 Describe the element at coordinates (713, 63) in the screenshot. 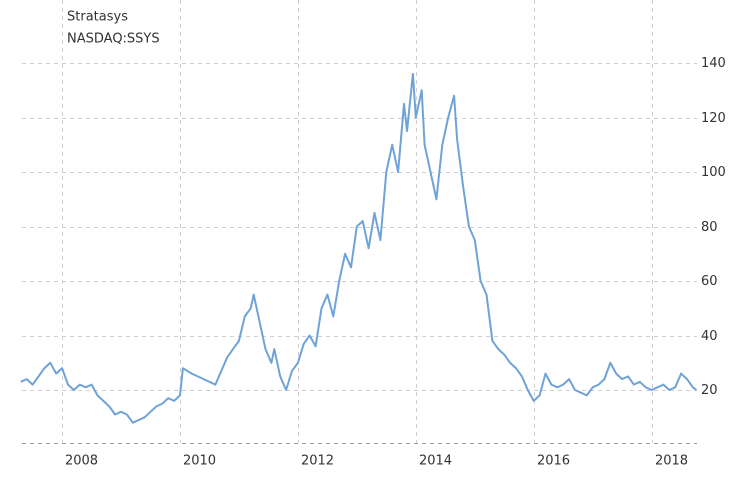

I see `y-tick-label: 140` at that location.